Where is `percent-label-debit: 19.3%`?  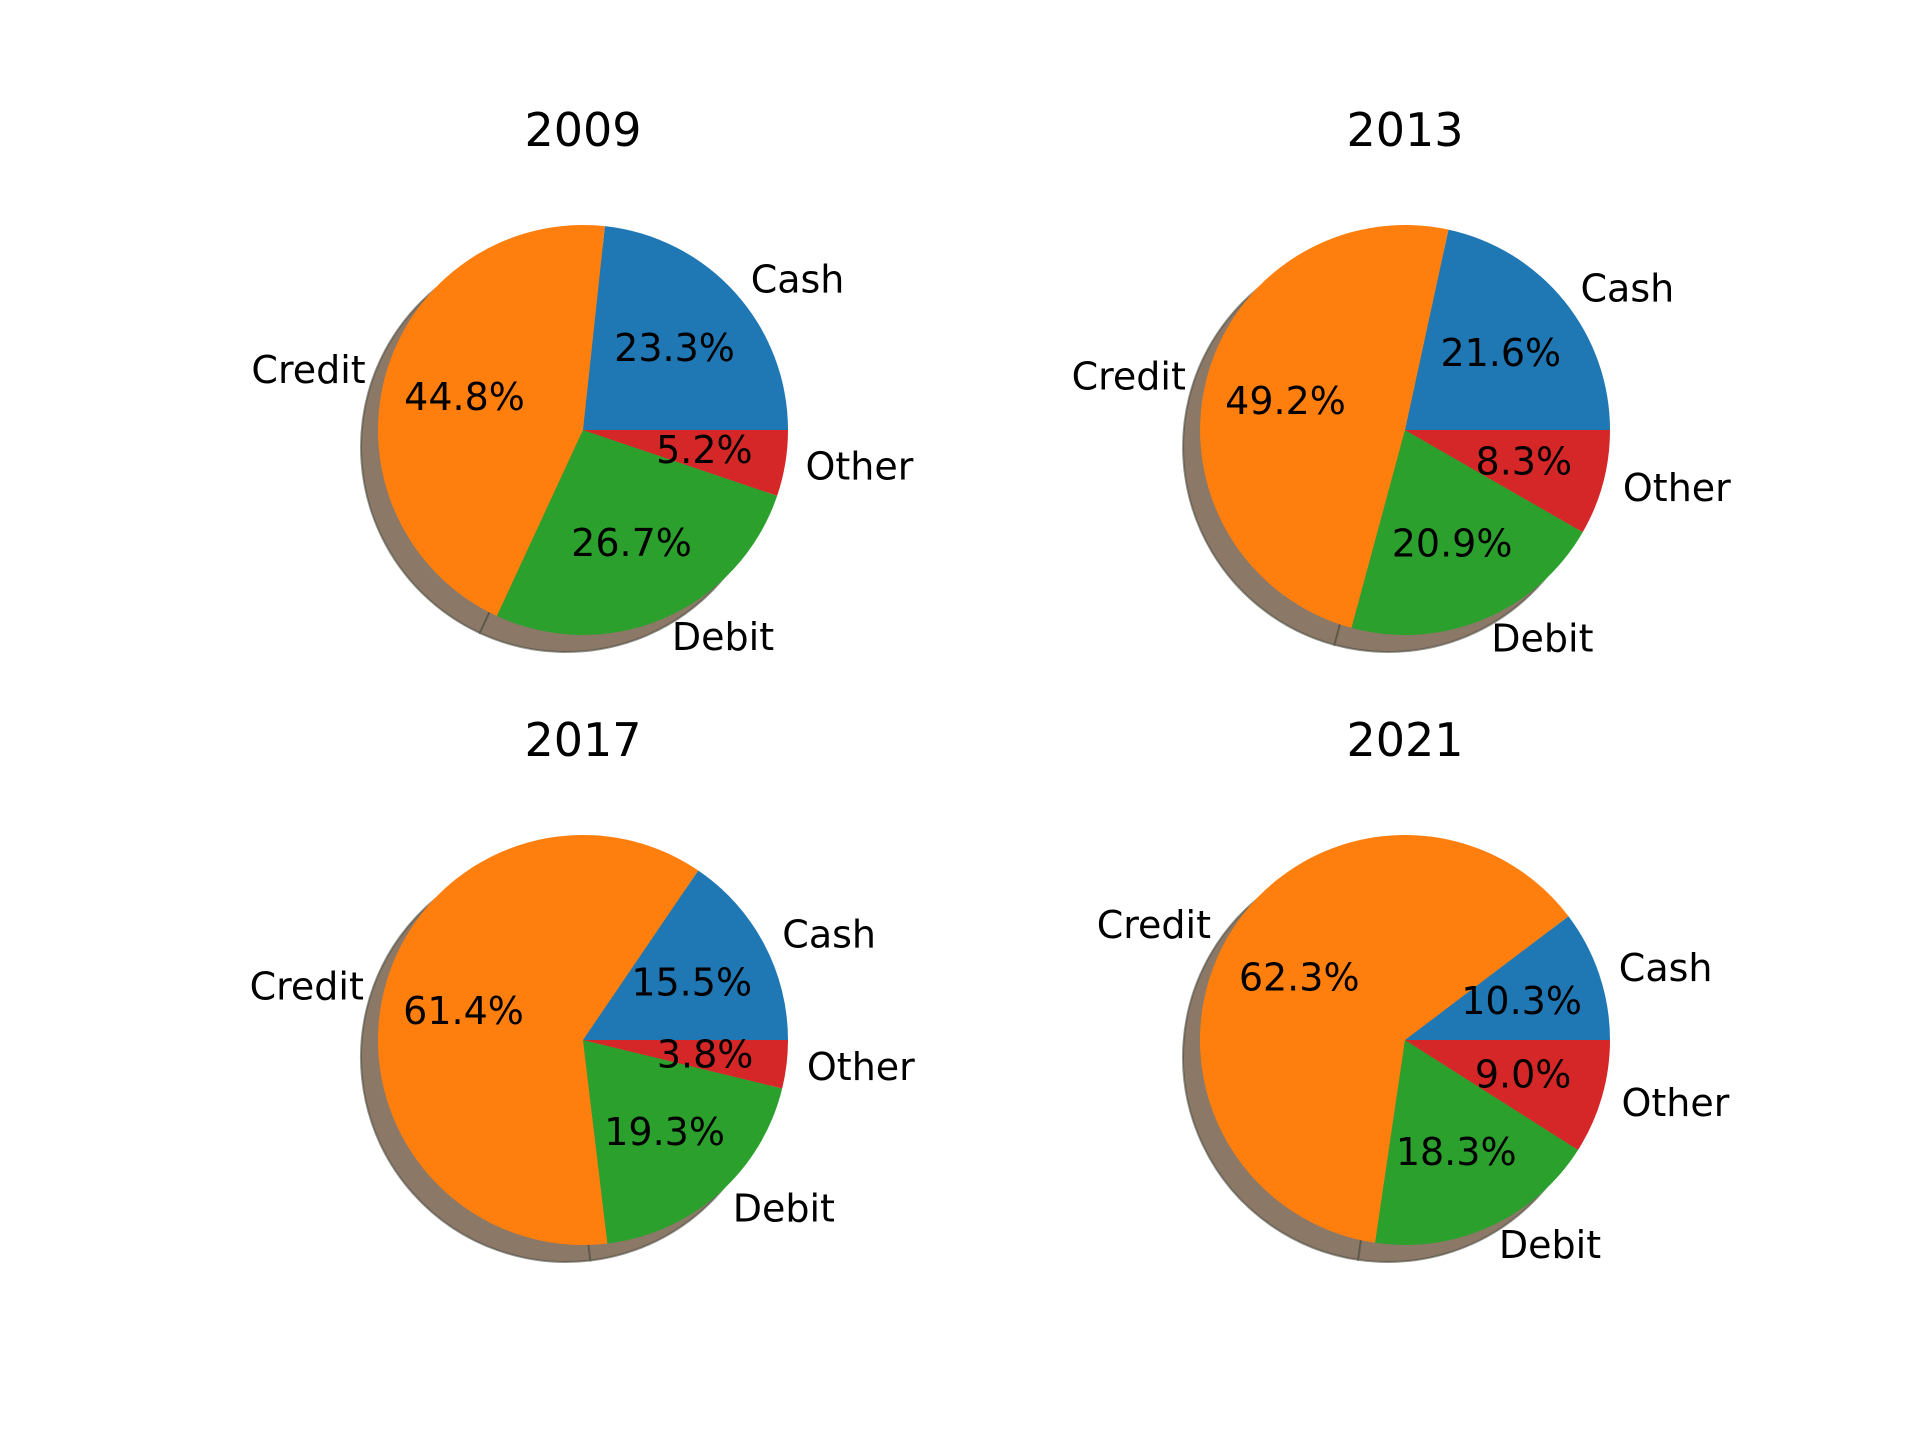
percent-label-debit: 19.3% is located at coordinates (664, 1132).